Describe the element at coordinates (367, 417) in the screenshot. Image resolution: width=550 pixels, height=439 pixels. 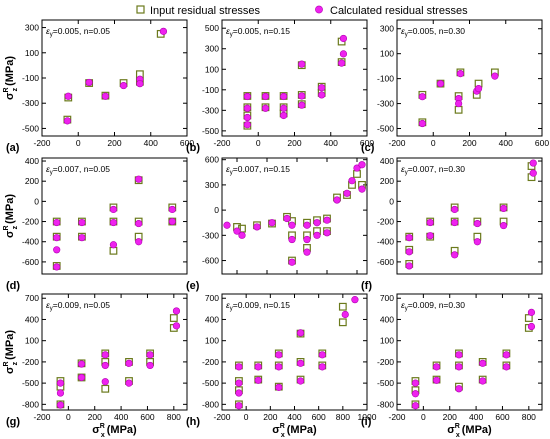
I see `x-tick-label: 1000` at that location.